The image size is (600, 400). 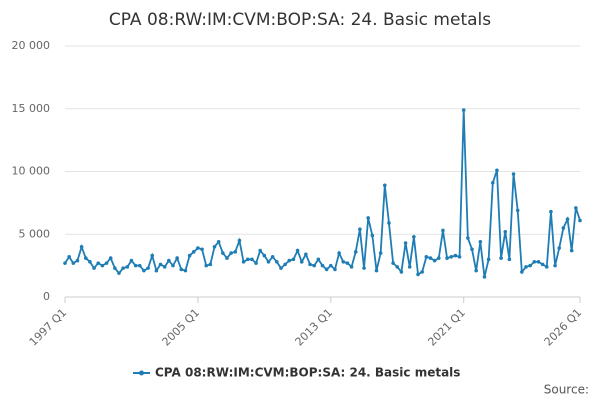 I want to click on legend-marker, so click(x=141, y=373).